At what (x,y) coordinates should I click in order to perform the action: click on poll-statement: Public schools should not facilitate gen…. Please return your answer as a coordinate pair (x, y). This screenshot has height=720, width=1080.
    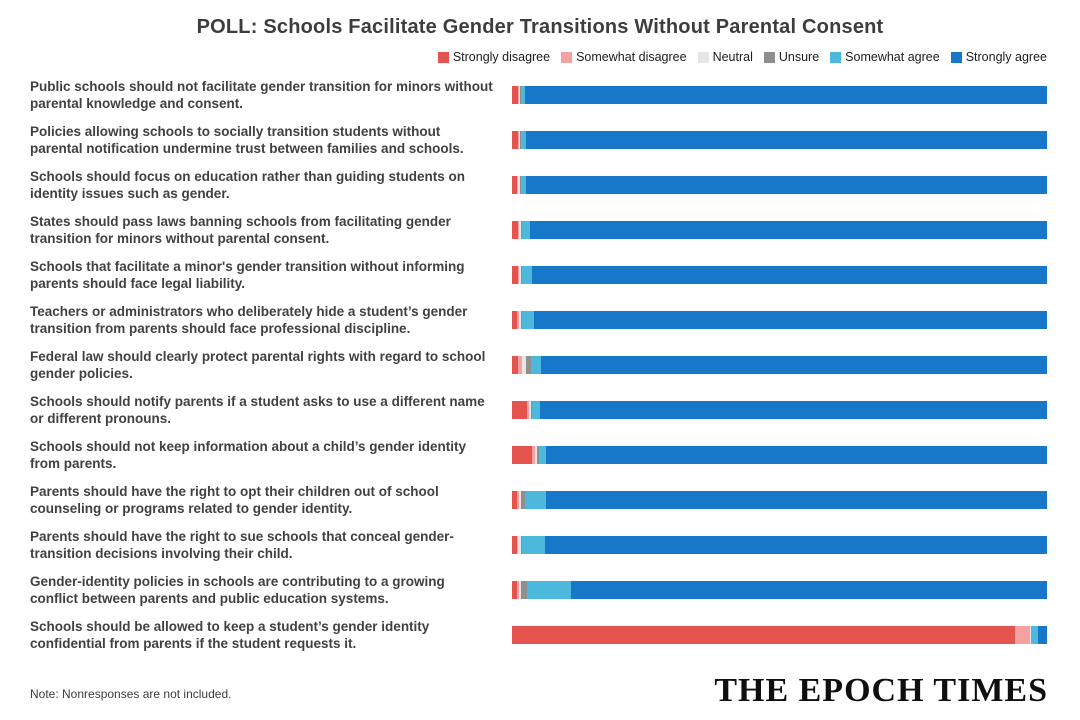
    Looking at the image, I should click on (261, 94).